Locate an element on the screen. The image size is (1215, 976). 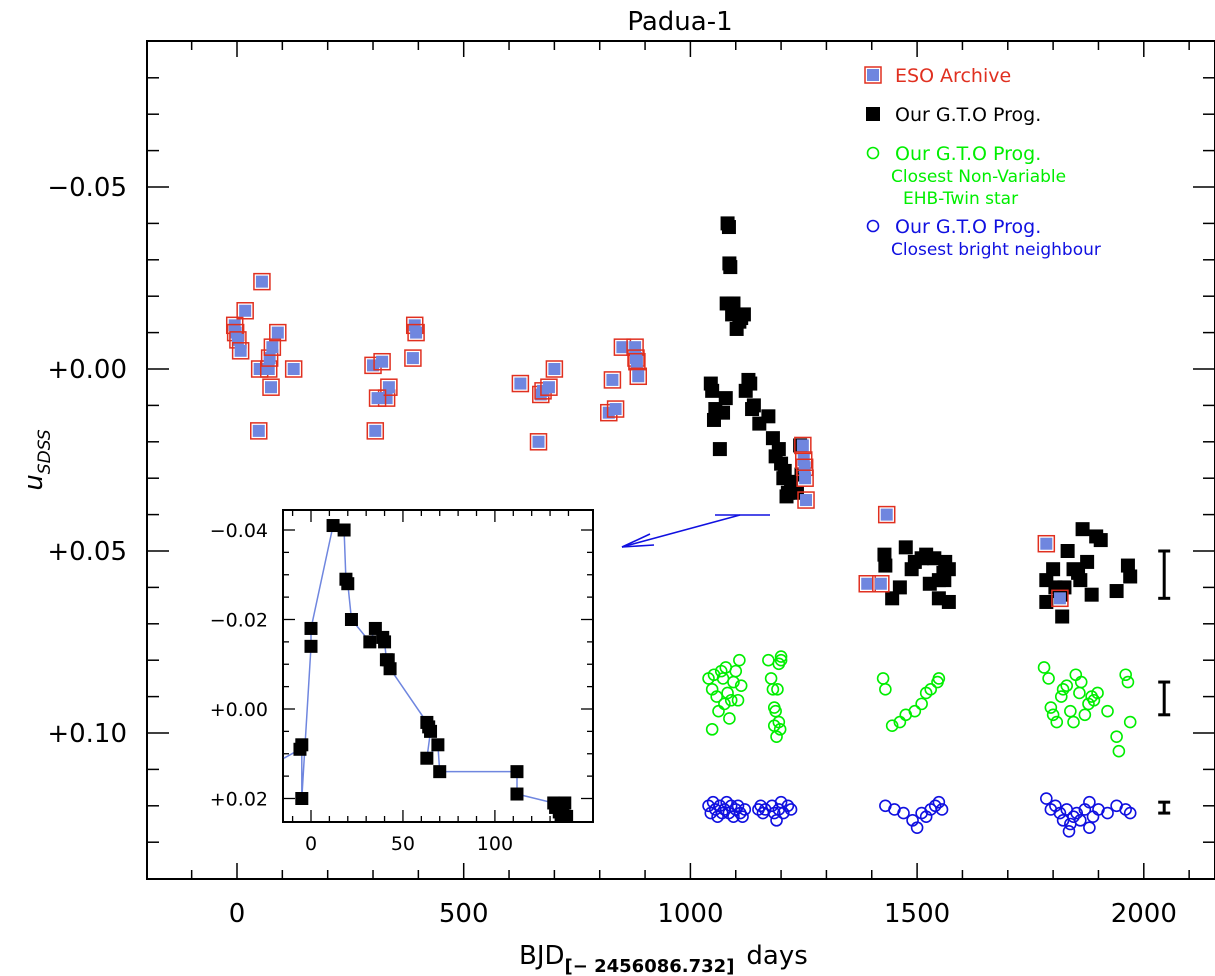
y-tick-label: +0.10 is located at coordinates (87, 734).